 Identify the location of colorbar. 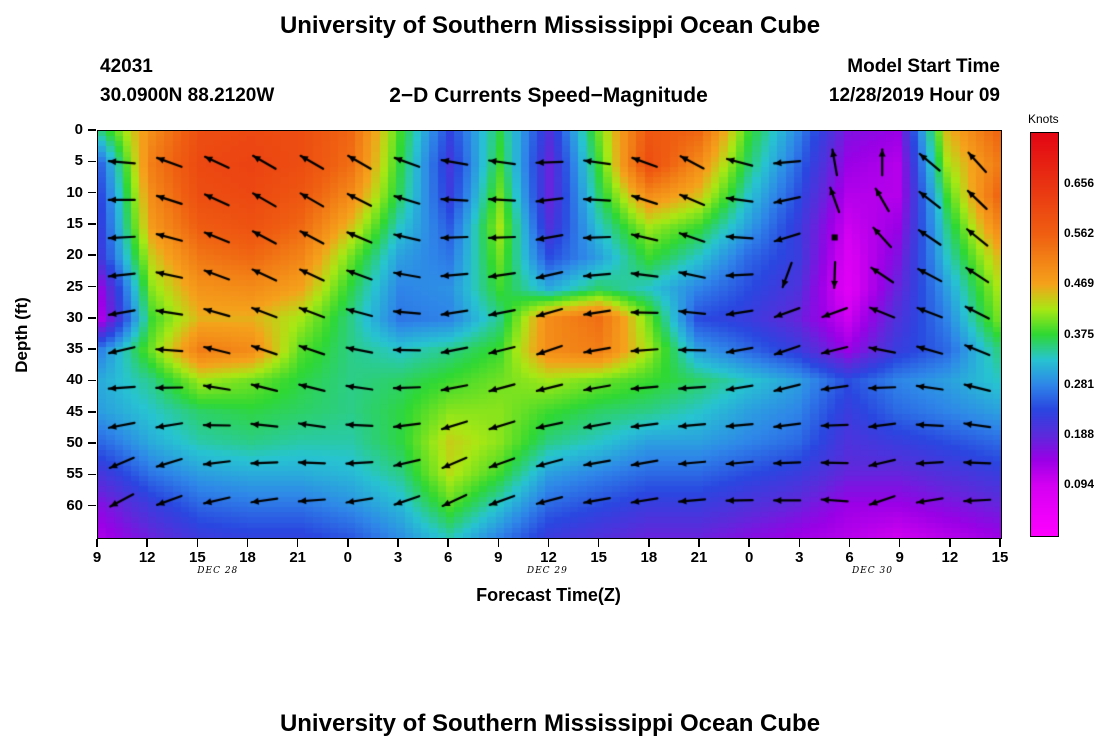
(1044, 334).